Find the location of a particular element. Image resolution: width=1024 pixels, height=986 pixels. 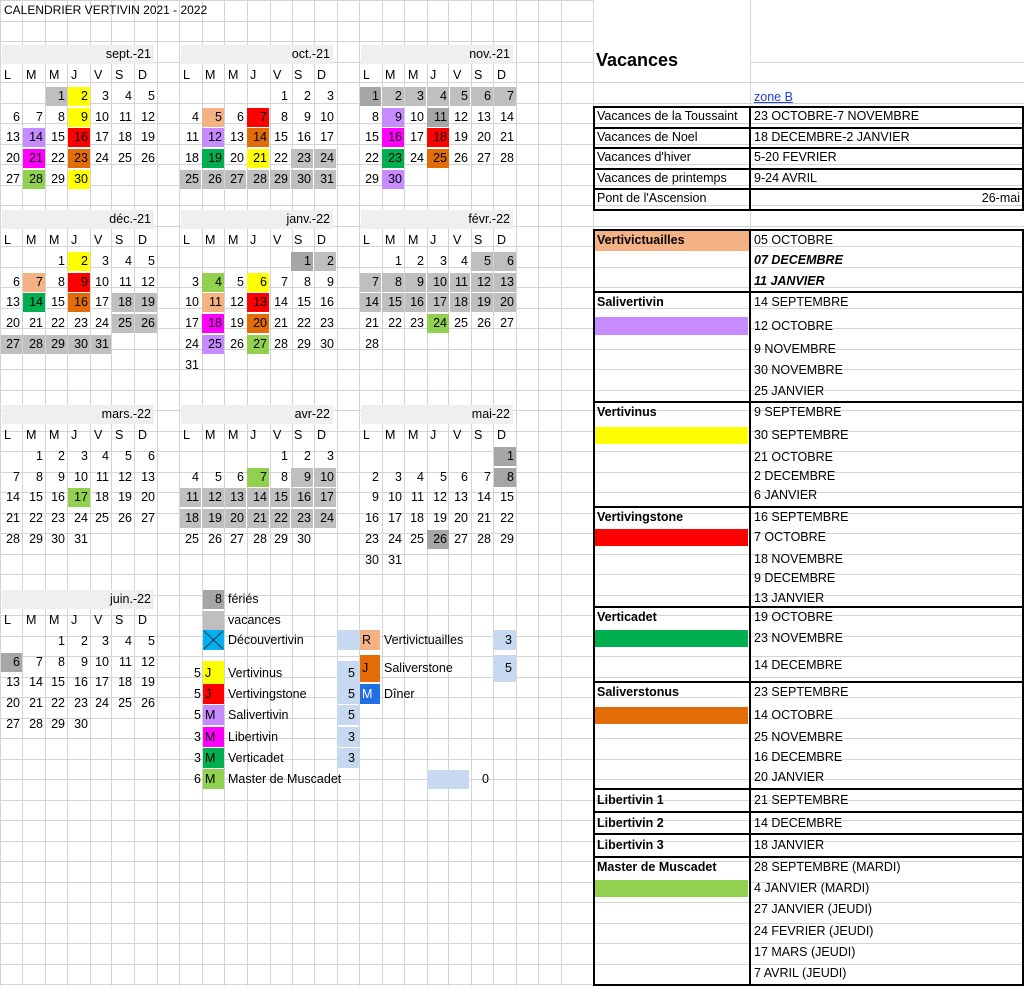

day-cell: 15 is located at coordinates (280, 497).